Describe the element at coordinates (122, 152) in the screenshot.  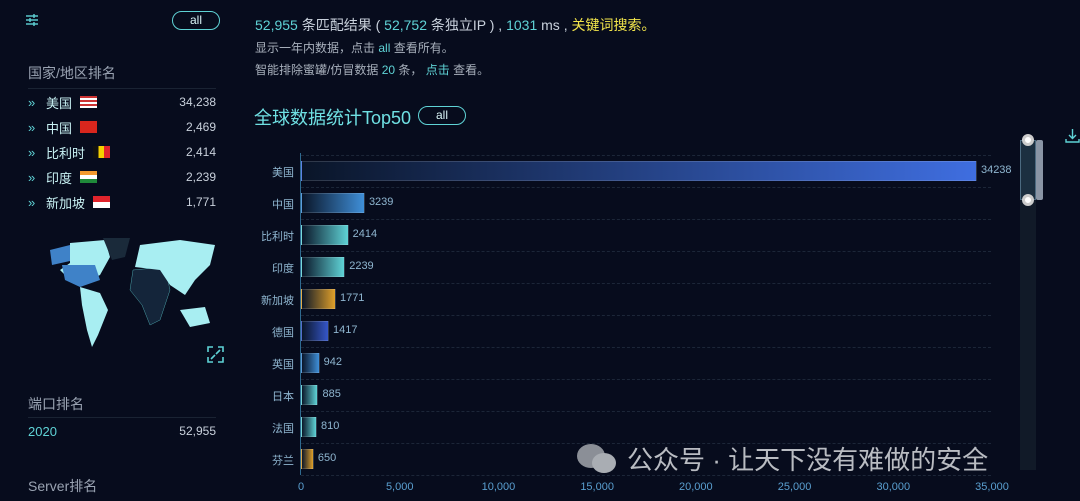
I see `country-item: » 比利时 2,414` at that location.